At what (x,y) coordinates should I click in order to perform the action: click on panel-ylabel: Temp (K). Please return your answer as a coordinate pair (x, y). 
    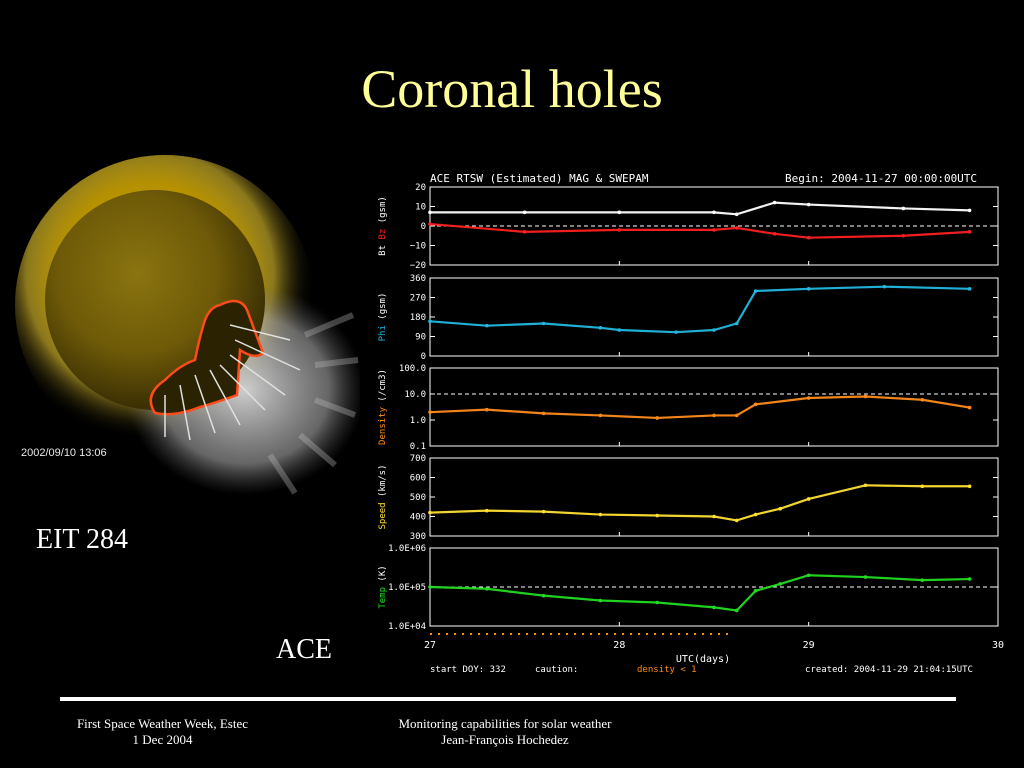
    Looking at the image, I should click on (383, 586).